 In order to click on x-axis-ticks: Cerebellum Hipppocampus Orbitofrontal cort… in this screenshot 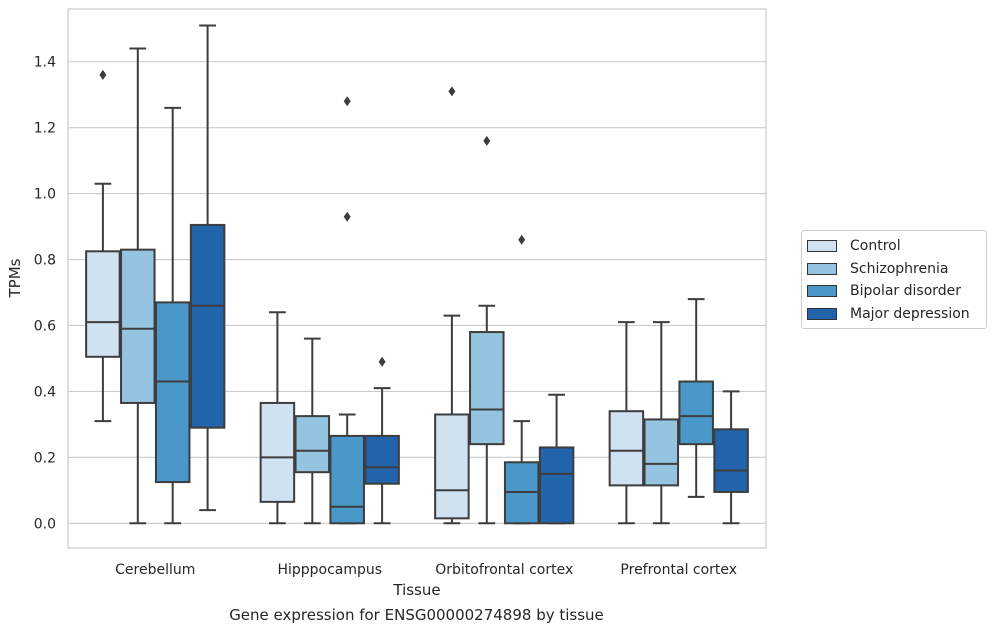, I will do `click(426, 570)`.